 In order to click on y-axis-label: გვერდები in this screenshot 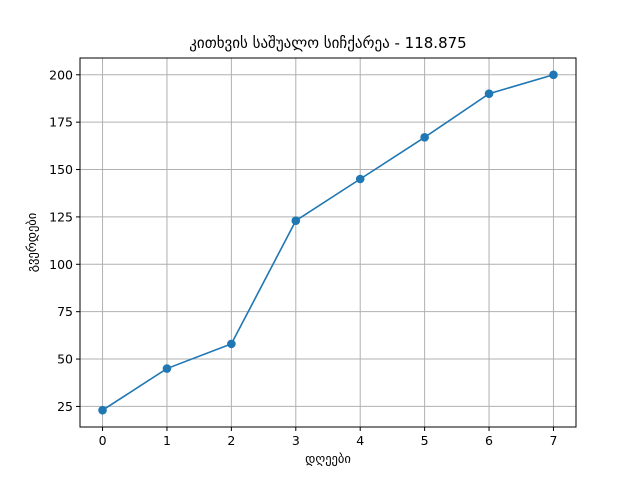, I will do `click(31, 242)`.